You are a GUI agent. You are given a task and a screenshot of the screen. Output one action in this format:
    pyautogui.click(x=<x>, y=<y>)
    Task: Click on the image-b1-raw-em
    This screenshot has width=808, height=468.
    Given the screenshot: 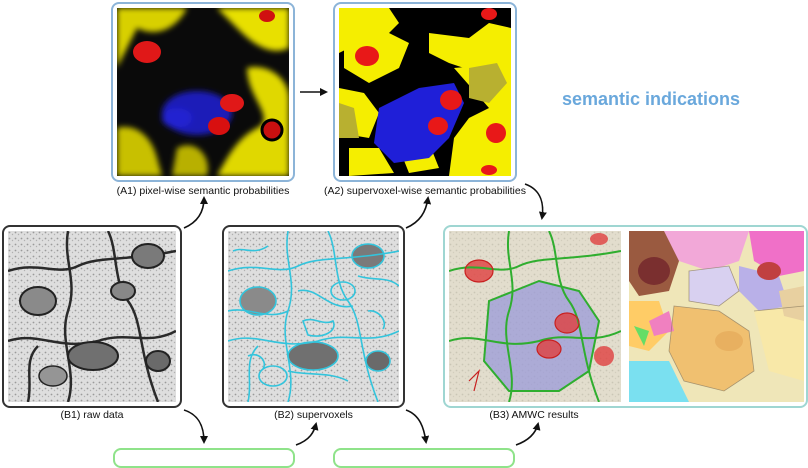 What is the action you would take?
    pyautogui.click(x=92, y=316)
    